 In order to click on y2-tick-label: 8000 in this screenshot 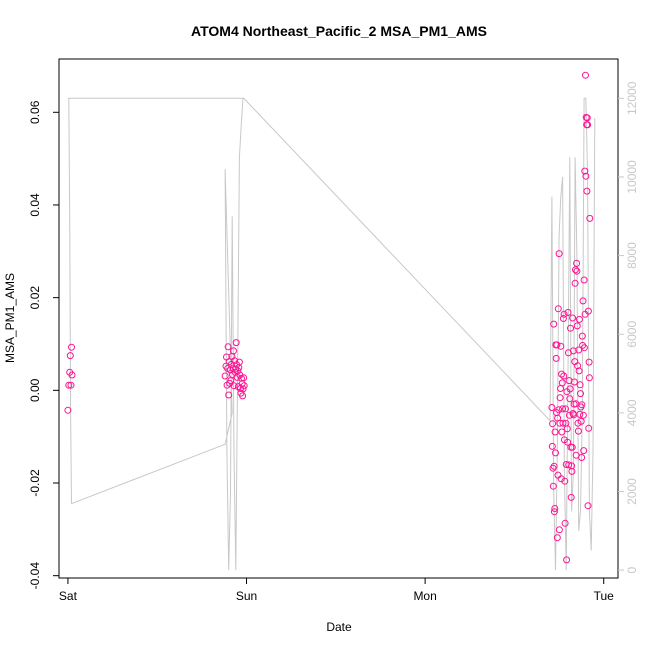, I will do `click(632, 255)`.